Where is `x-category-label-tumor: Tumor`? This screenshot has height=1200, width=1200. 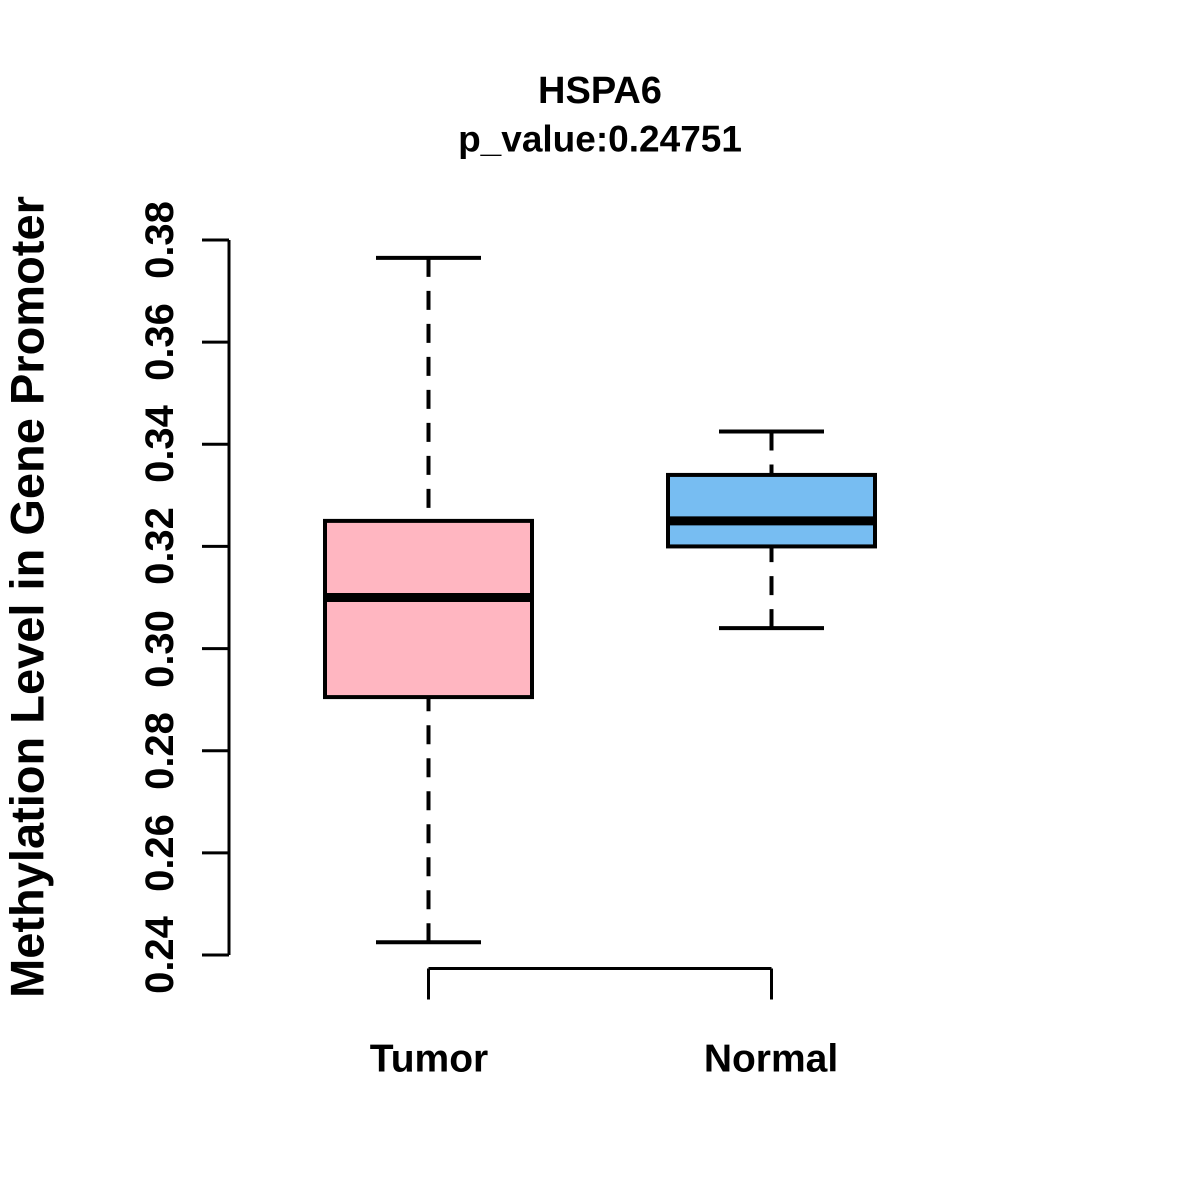
x-category-label-tumor: Tumor is located at coordinates (429, 1059).